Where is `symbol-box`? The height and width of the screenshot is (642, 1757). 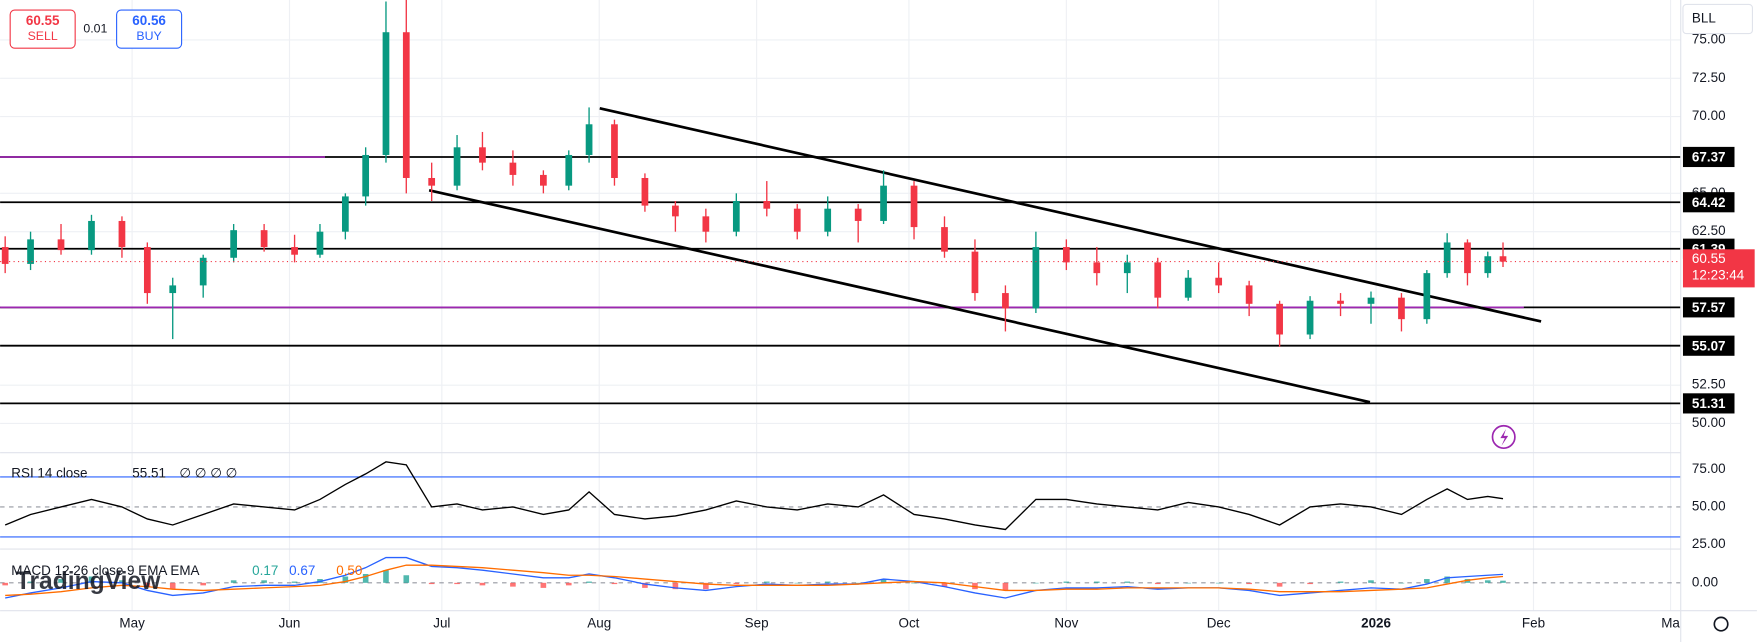
symbol-box is located at coordinates (1717, 19).